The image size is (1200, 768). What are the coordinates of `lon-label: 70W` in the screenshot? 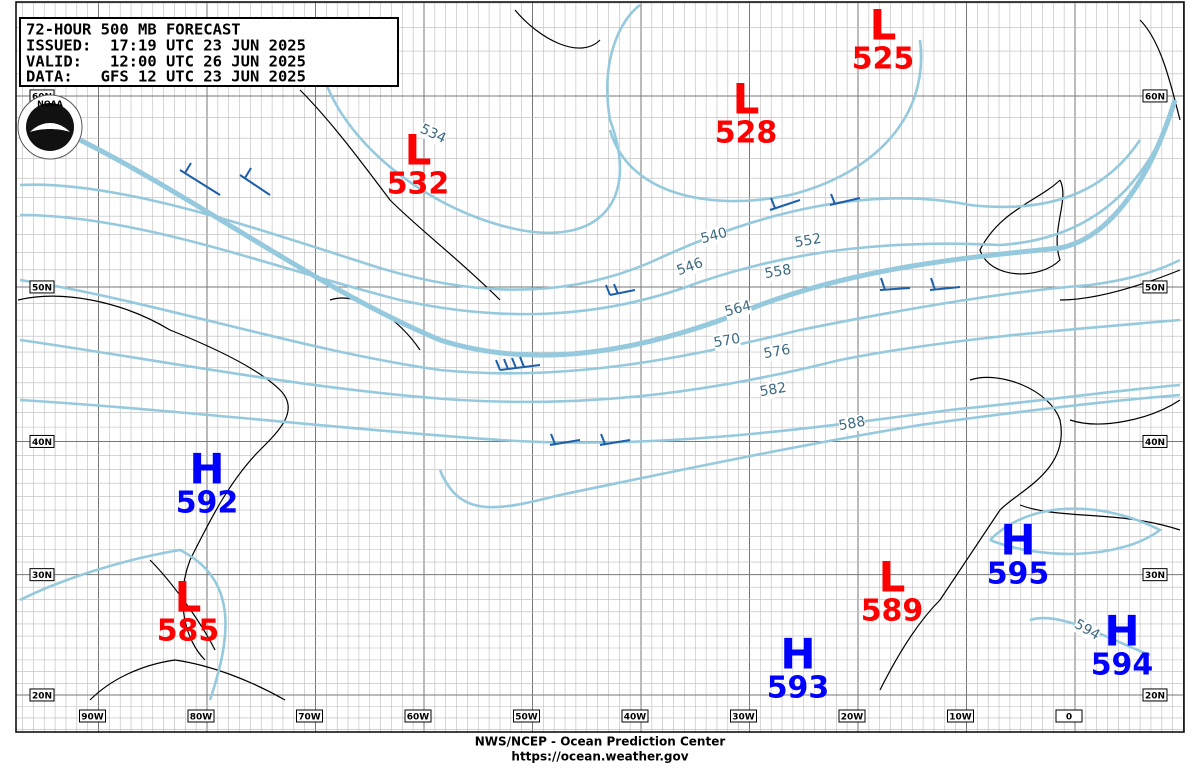 It's located at (309, 718).